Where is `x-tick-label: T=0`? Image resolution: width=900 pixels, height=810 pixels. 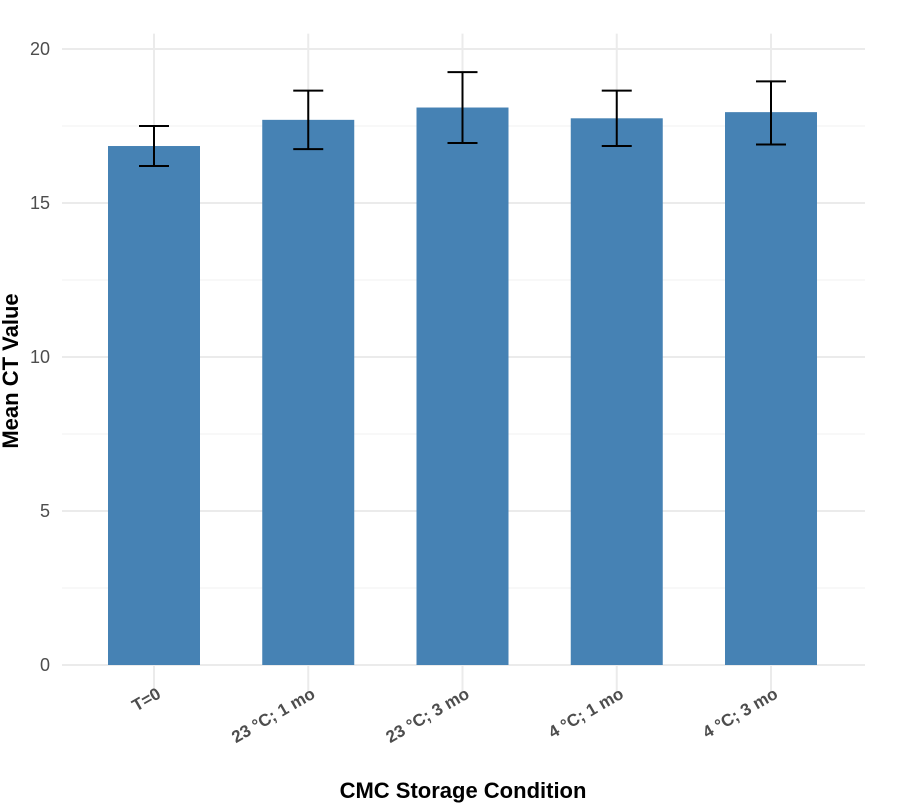 x-tick-label: T=0 is located at coordinates (146, 699).